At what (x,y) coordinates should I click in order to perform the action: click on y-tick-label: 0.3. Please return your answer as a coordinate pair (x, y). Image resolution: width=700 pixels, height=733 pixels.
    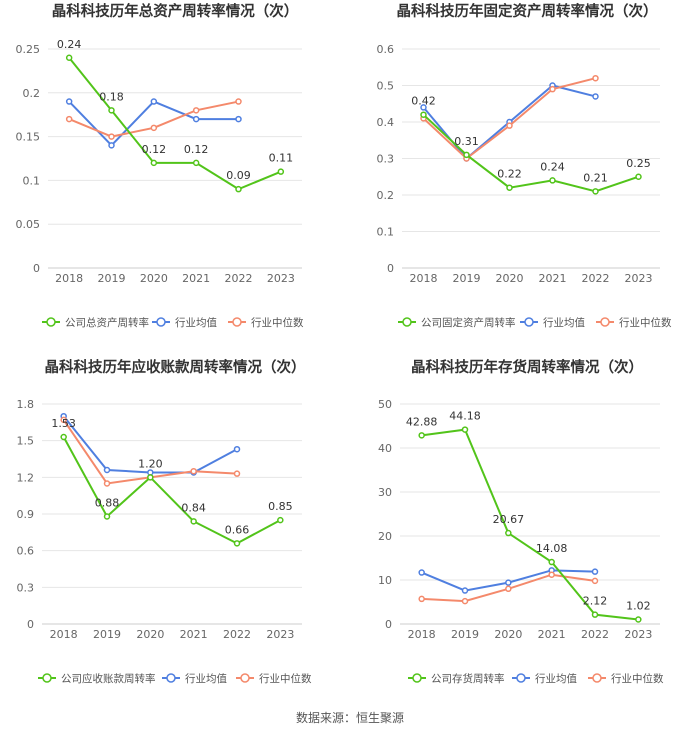
    Looking at the image, I should click on (26, 587).